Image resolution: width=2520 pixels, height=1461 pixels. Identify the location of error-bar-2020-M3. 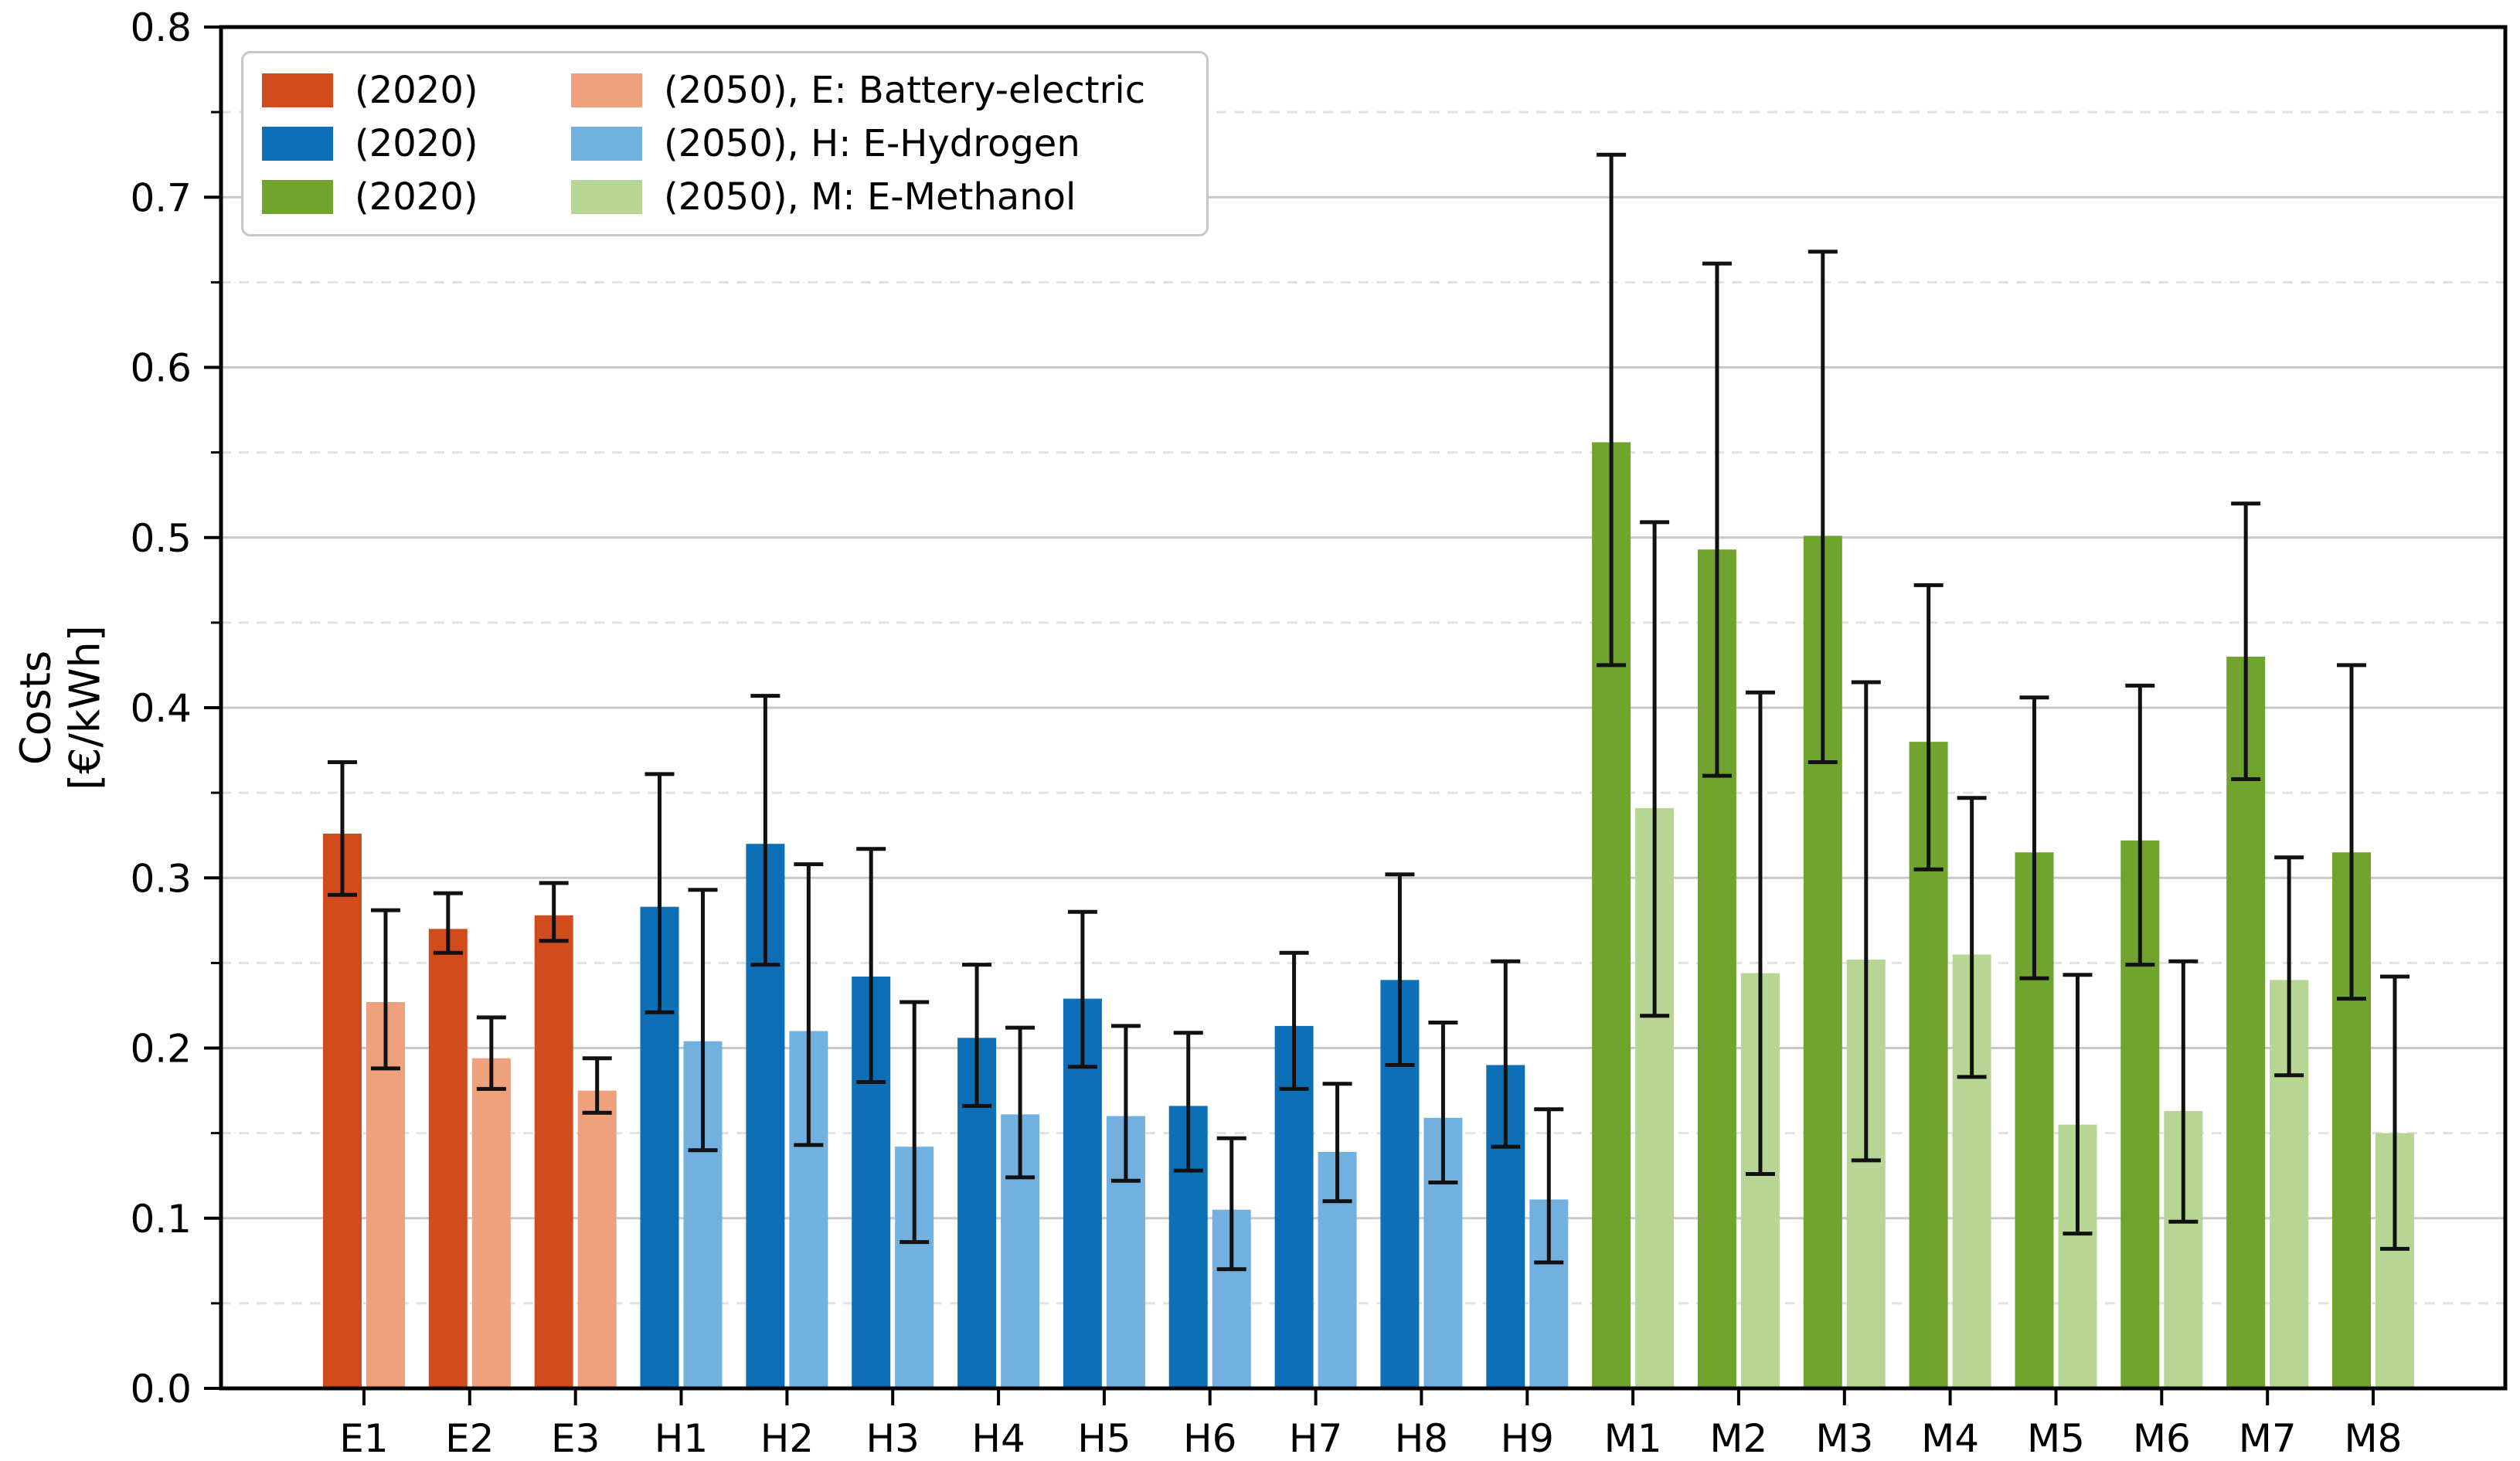
(1823, 507).